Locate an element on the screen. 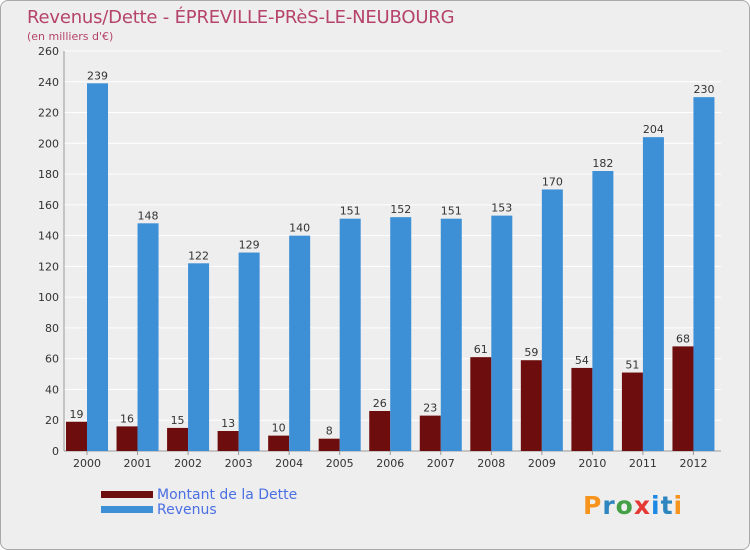 The width and height of the screenshot is (750, 550). data-label-revenus: 153 is located at coordinates (501, 208).